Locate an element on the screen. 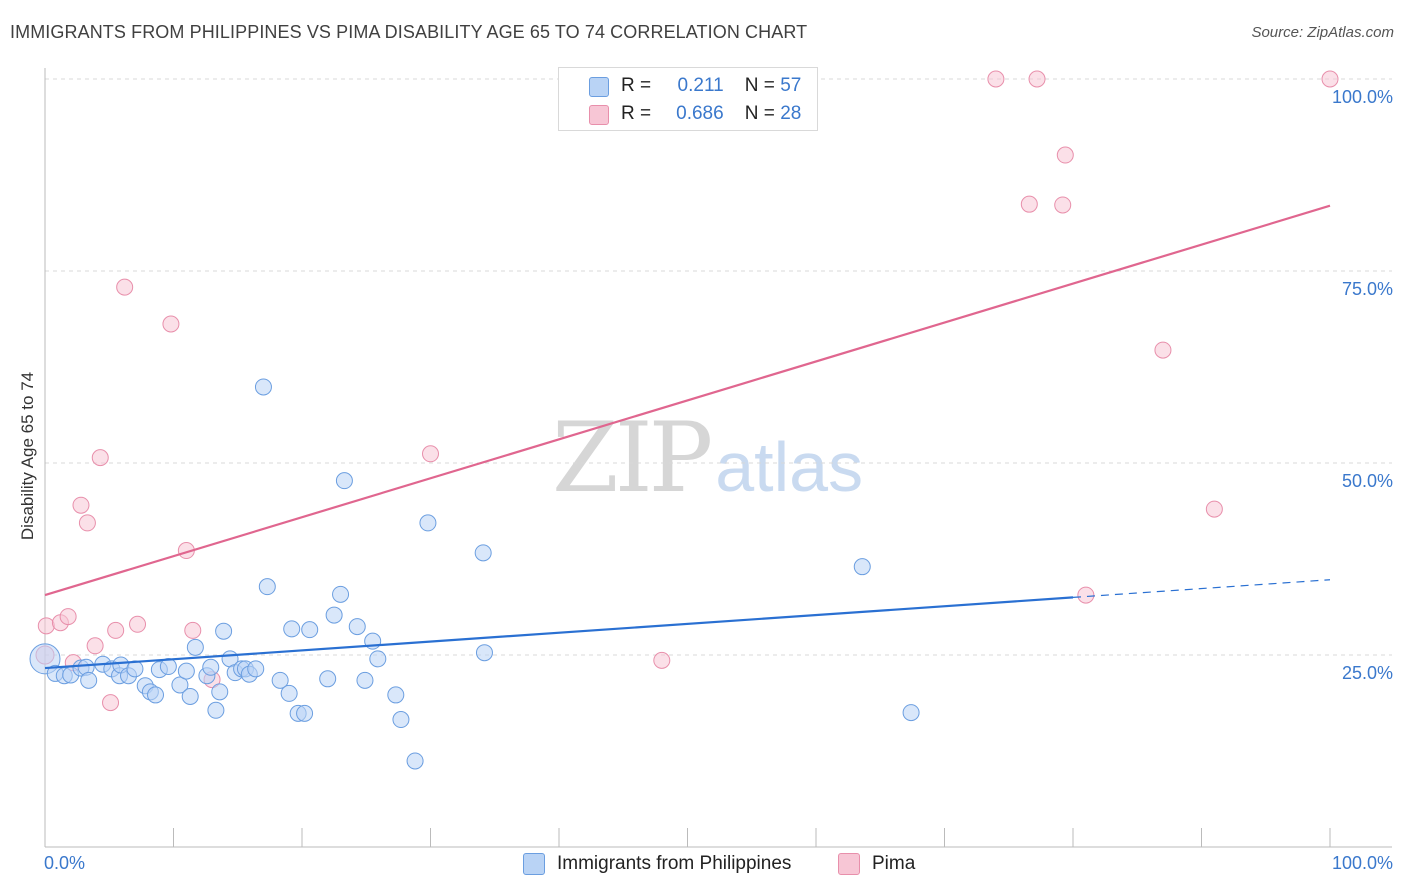  legend-row-pink: R = 0.686 N = 28 is located at coordinates (711, 114).